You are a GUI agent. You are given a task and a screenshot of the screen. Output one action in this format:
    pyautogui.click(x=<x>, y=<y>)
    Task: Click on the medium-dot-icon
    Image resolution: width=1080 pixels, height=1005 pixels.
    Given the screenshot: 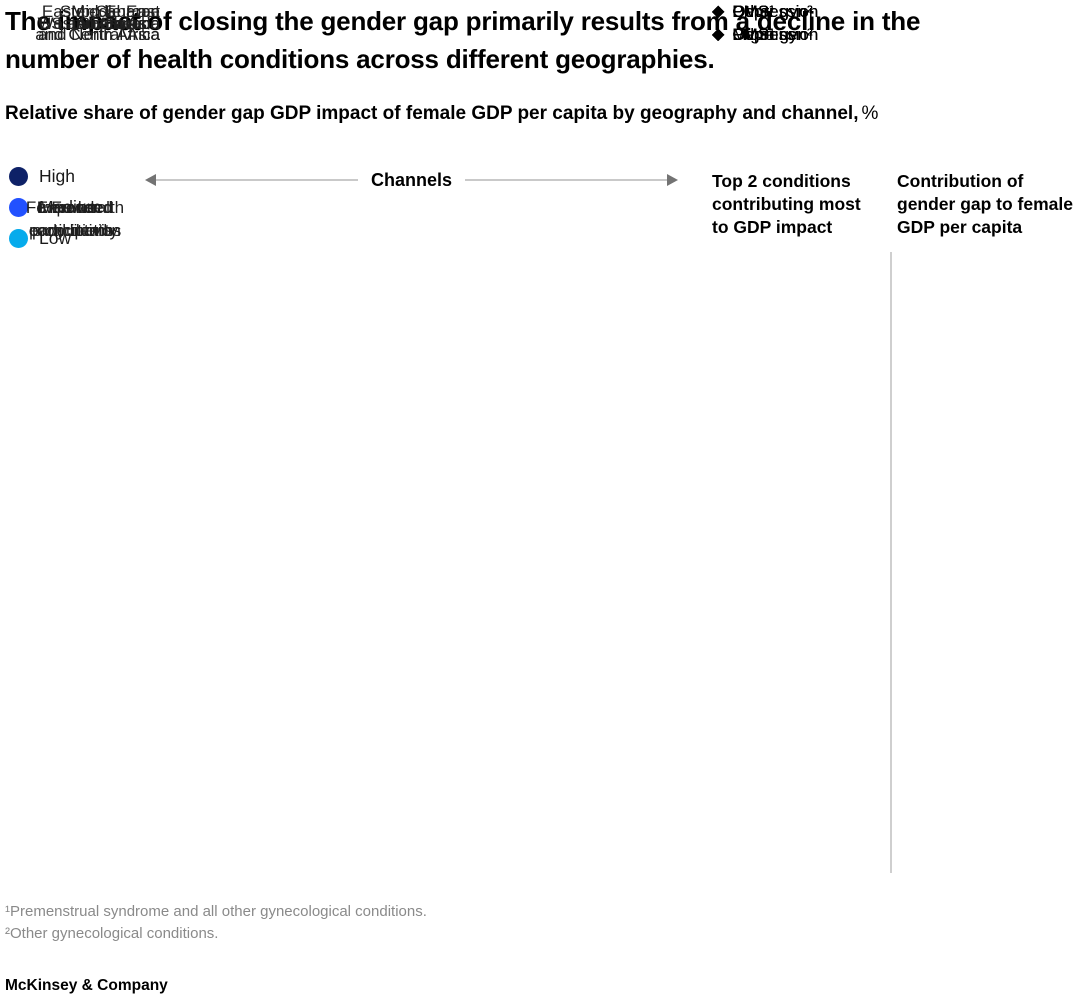 What is the action you would take?
    pyautogui.click(x=18, y=207)
    